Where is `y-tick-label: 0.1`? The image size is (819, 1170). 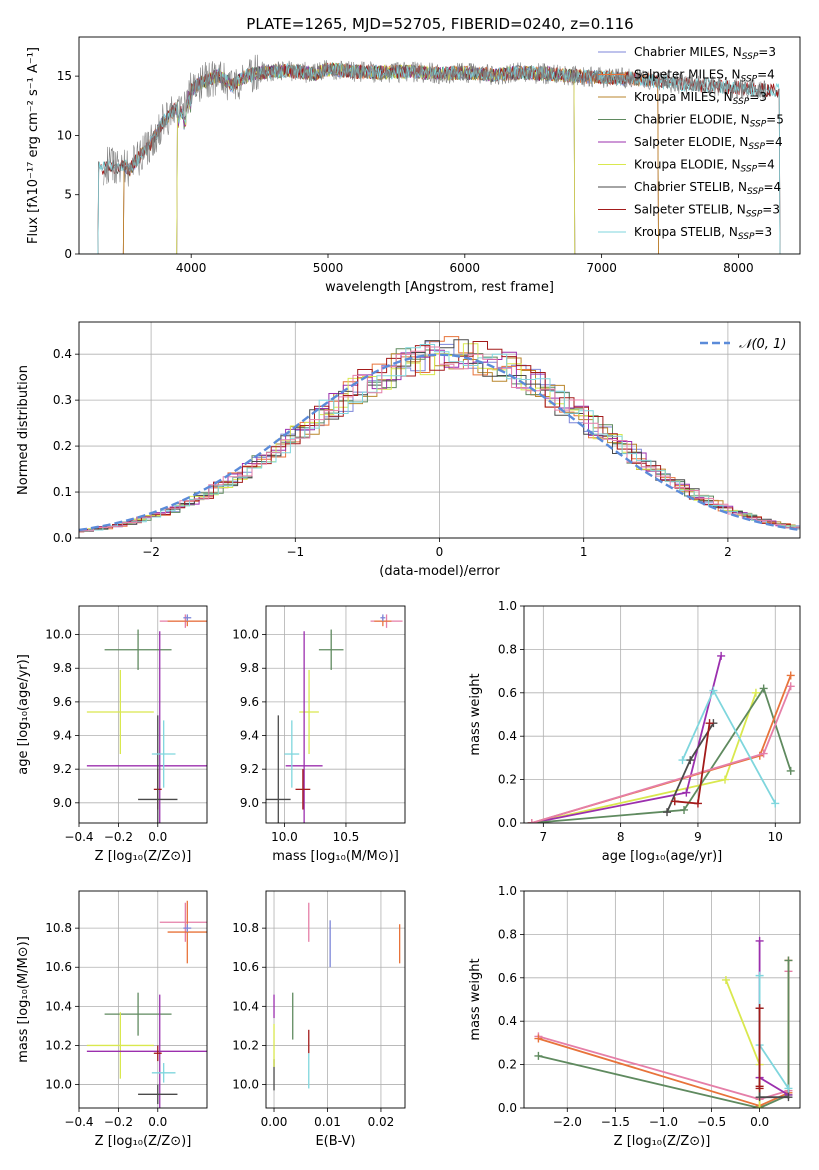
y-tick-label: 0.1 is located at coordinates (62, 492).